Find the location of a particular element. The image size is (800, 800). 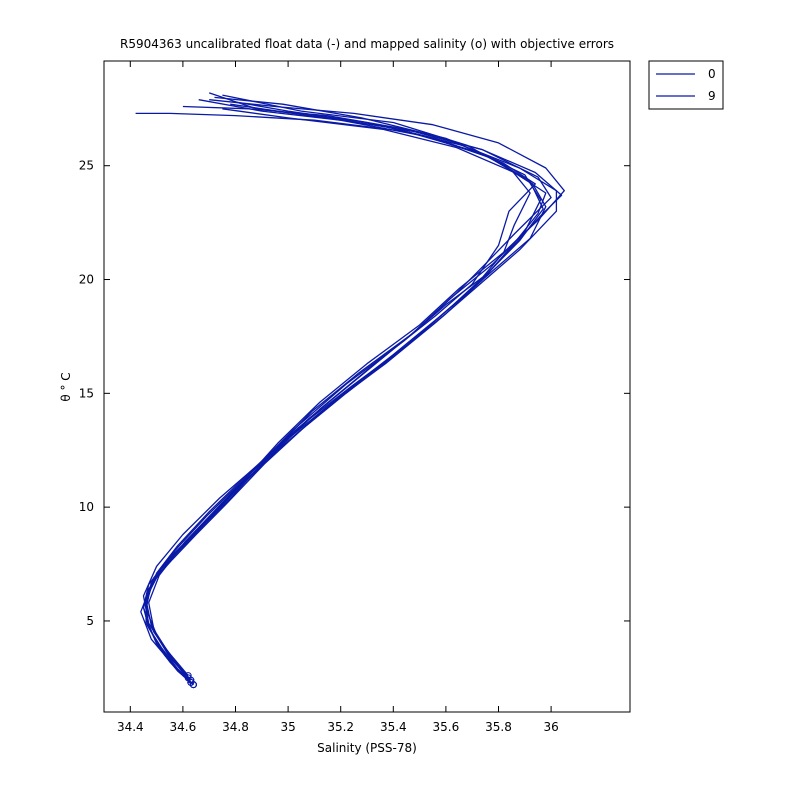

legend: 0 9 is located at coordinates (686, 85).